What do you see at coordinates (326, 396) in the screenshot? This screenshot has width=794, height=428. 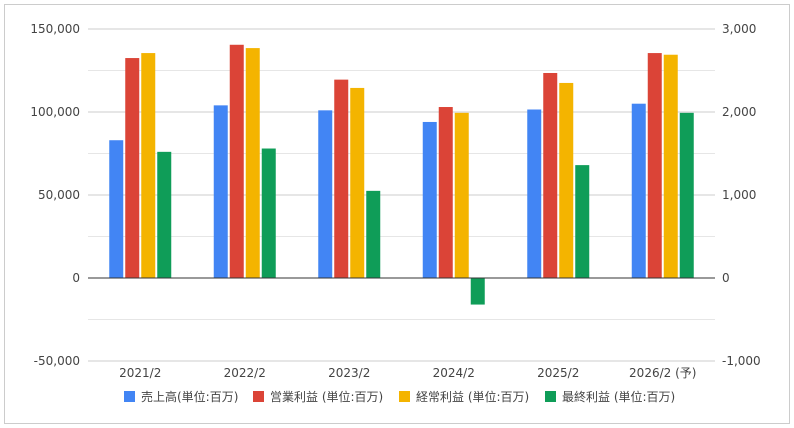 I see `legend-label: 営業利益 (単位:百万)` at bounding box center [326, 396].